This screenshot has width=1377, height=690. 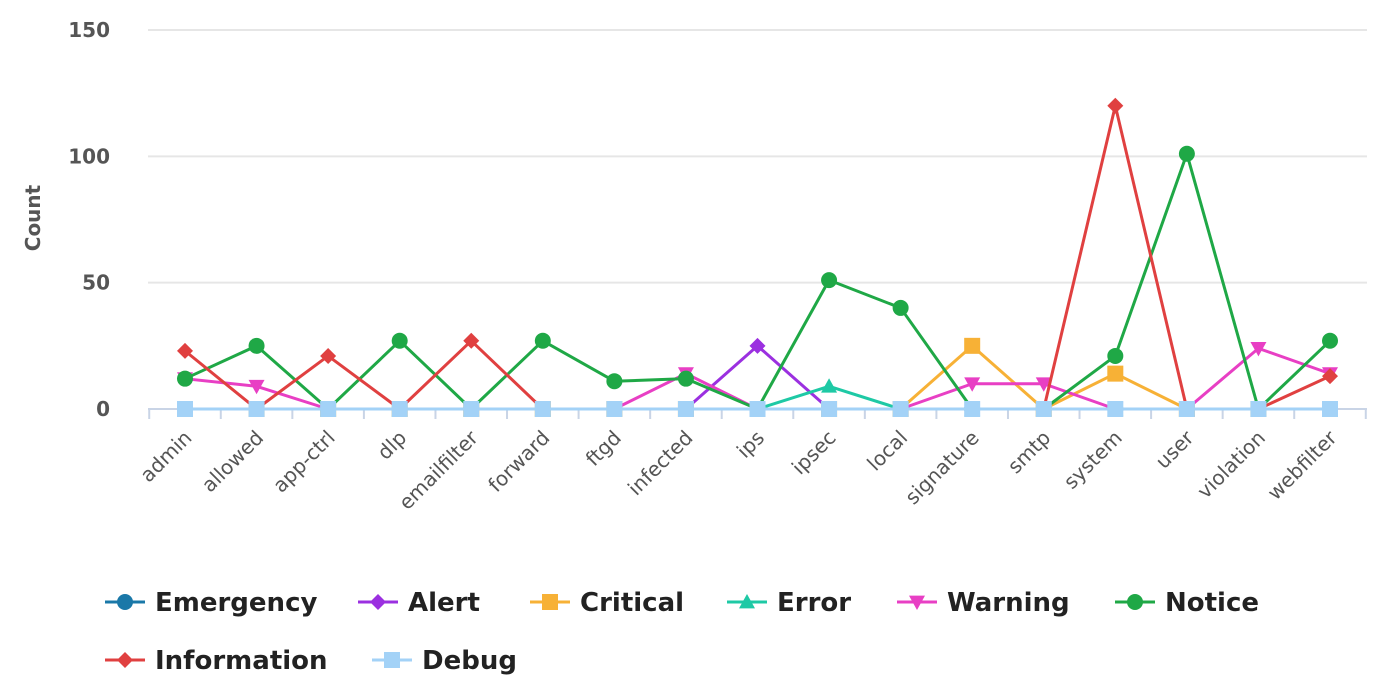 What do you see at coordinates (1175, 449) in the screenshot?
I see `x-tick-label: user` at bounding box center [1175, 449].